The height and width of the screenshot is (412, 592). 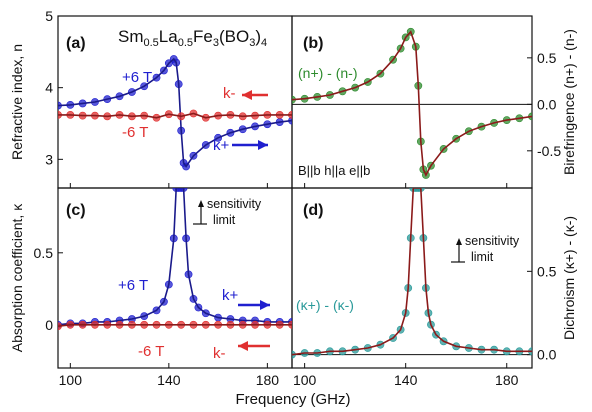 I want to click on series-group-b, so click(x=412, y=103).